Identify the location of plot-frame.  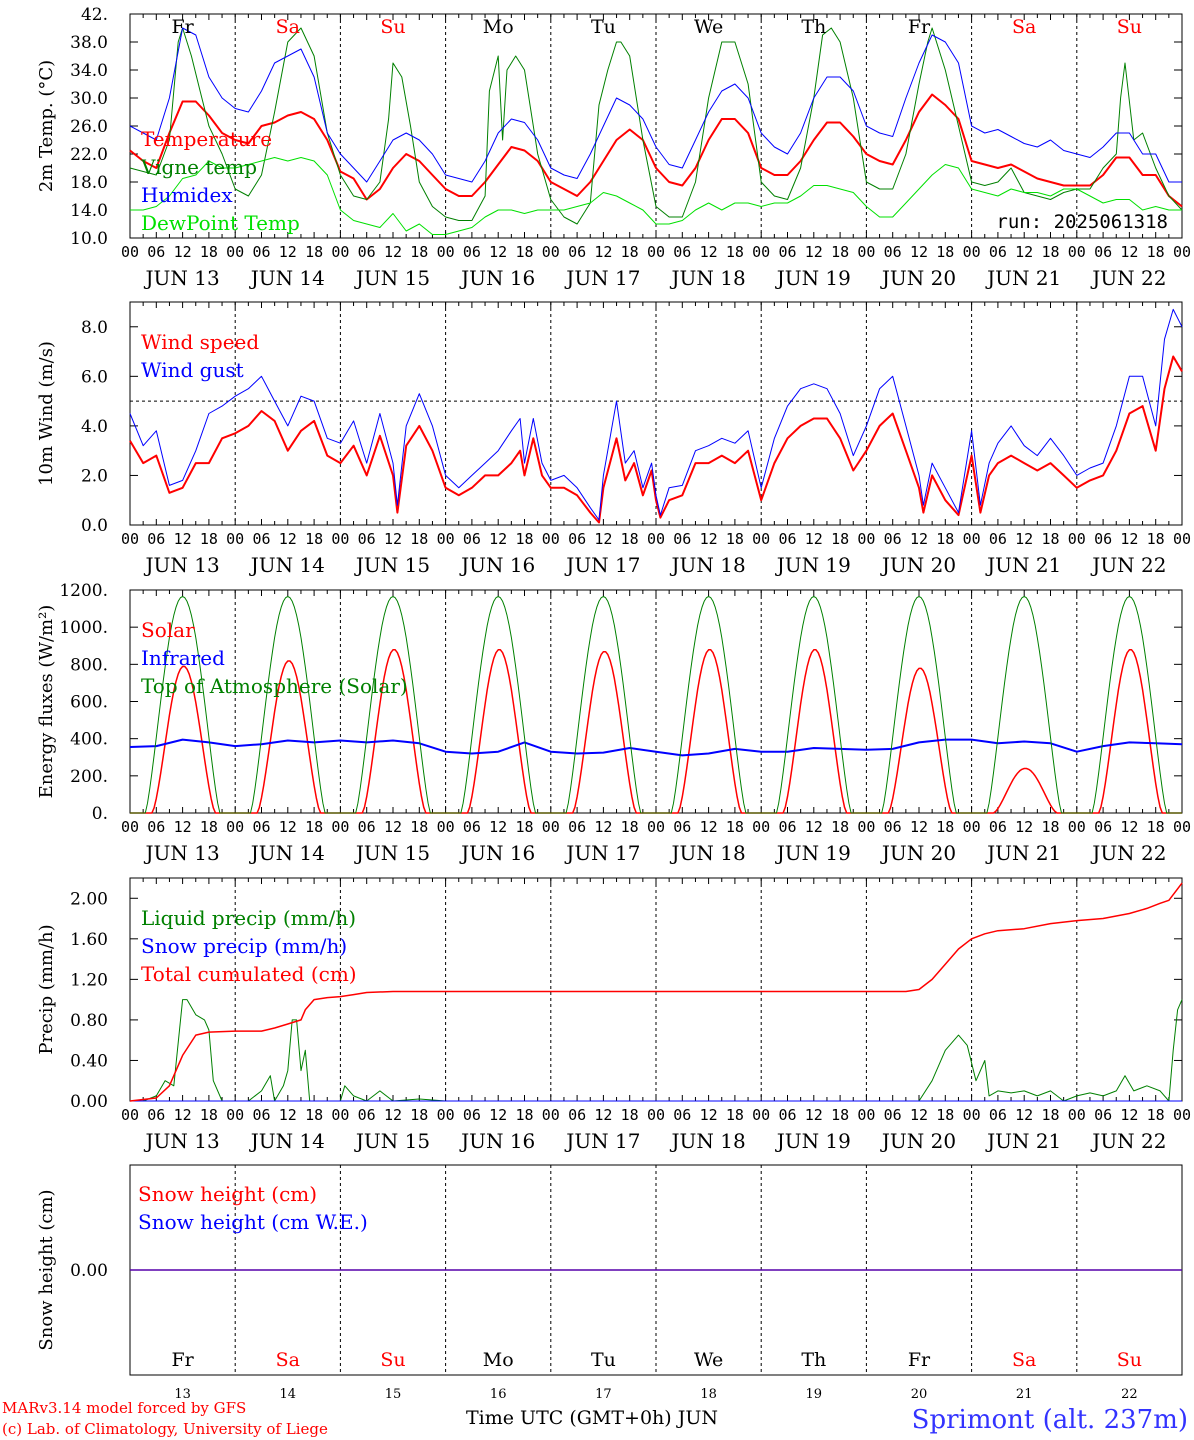
(656, 701).